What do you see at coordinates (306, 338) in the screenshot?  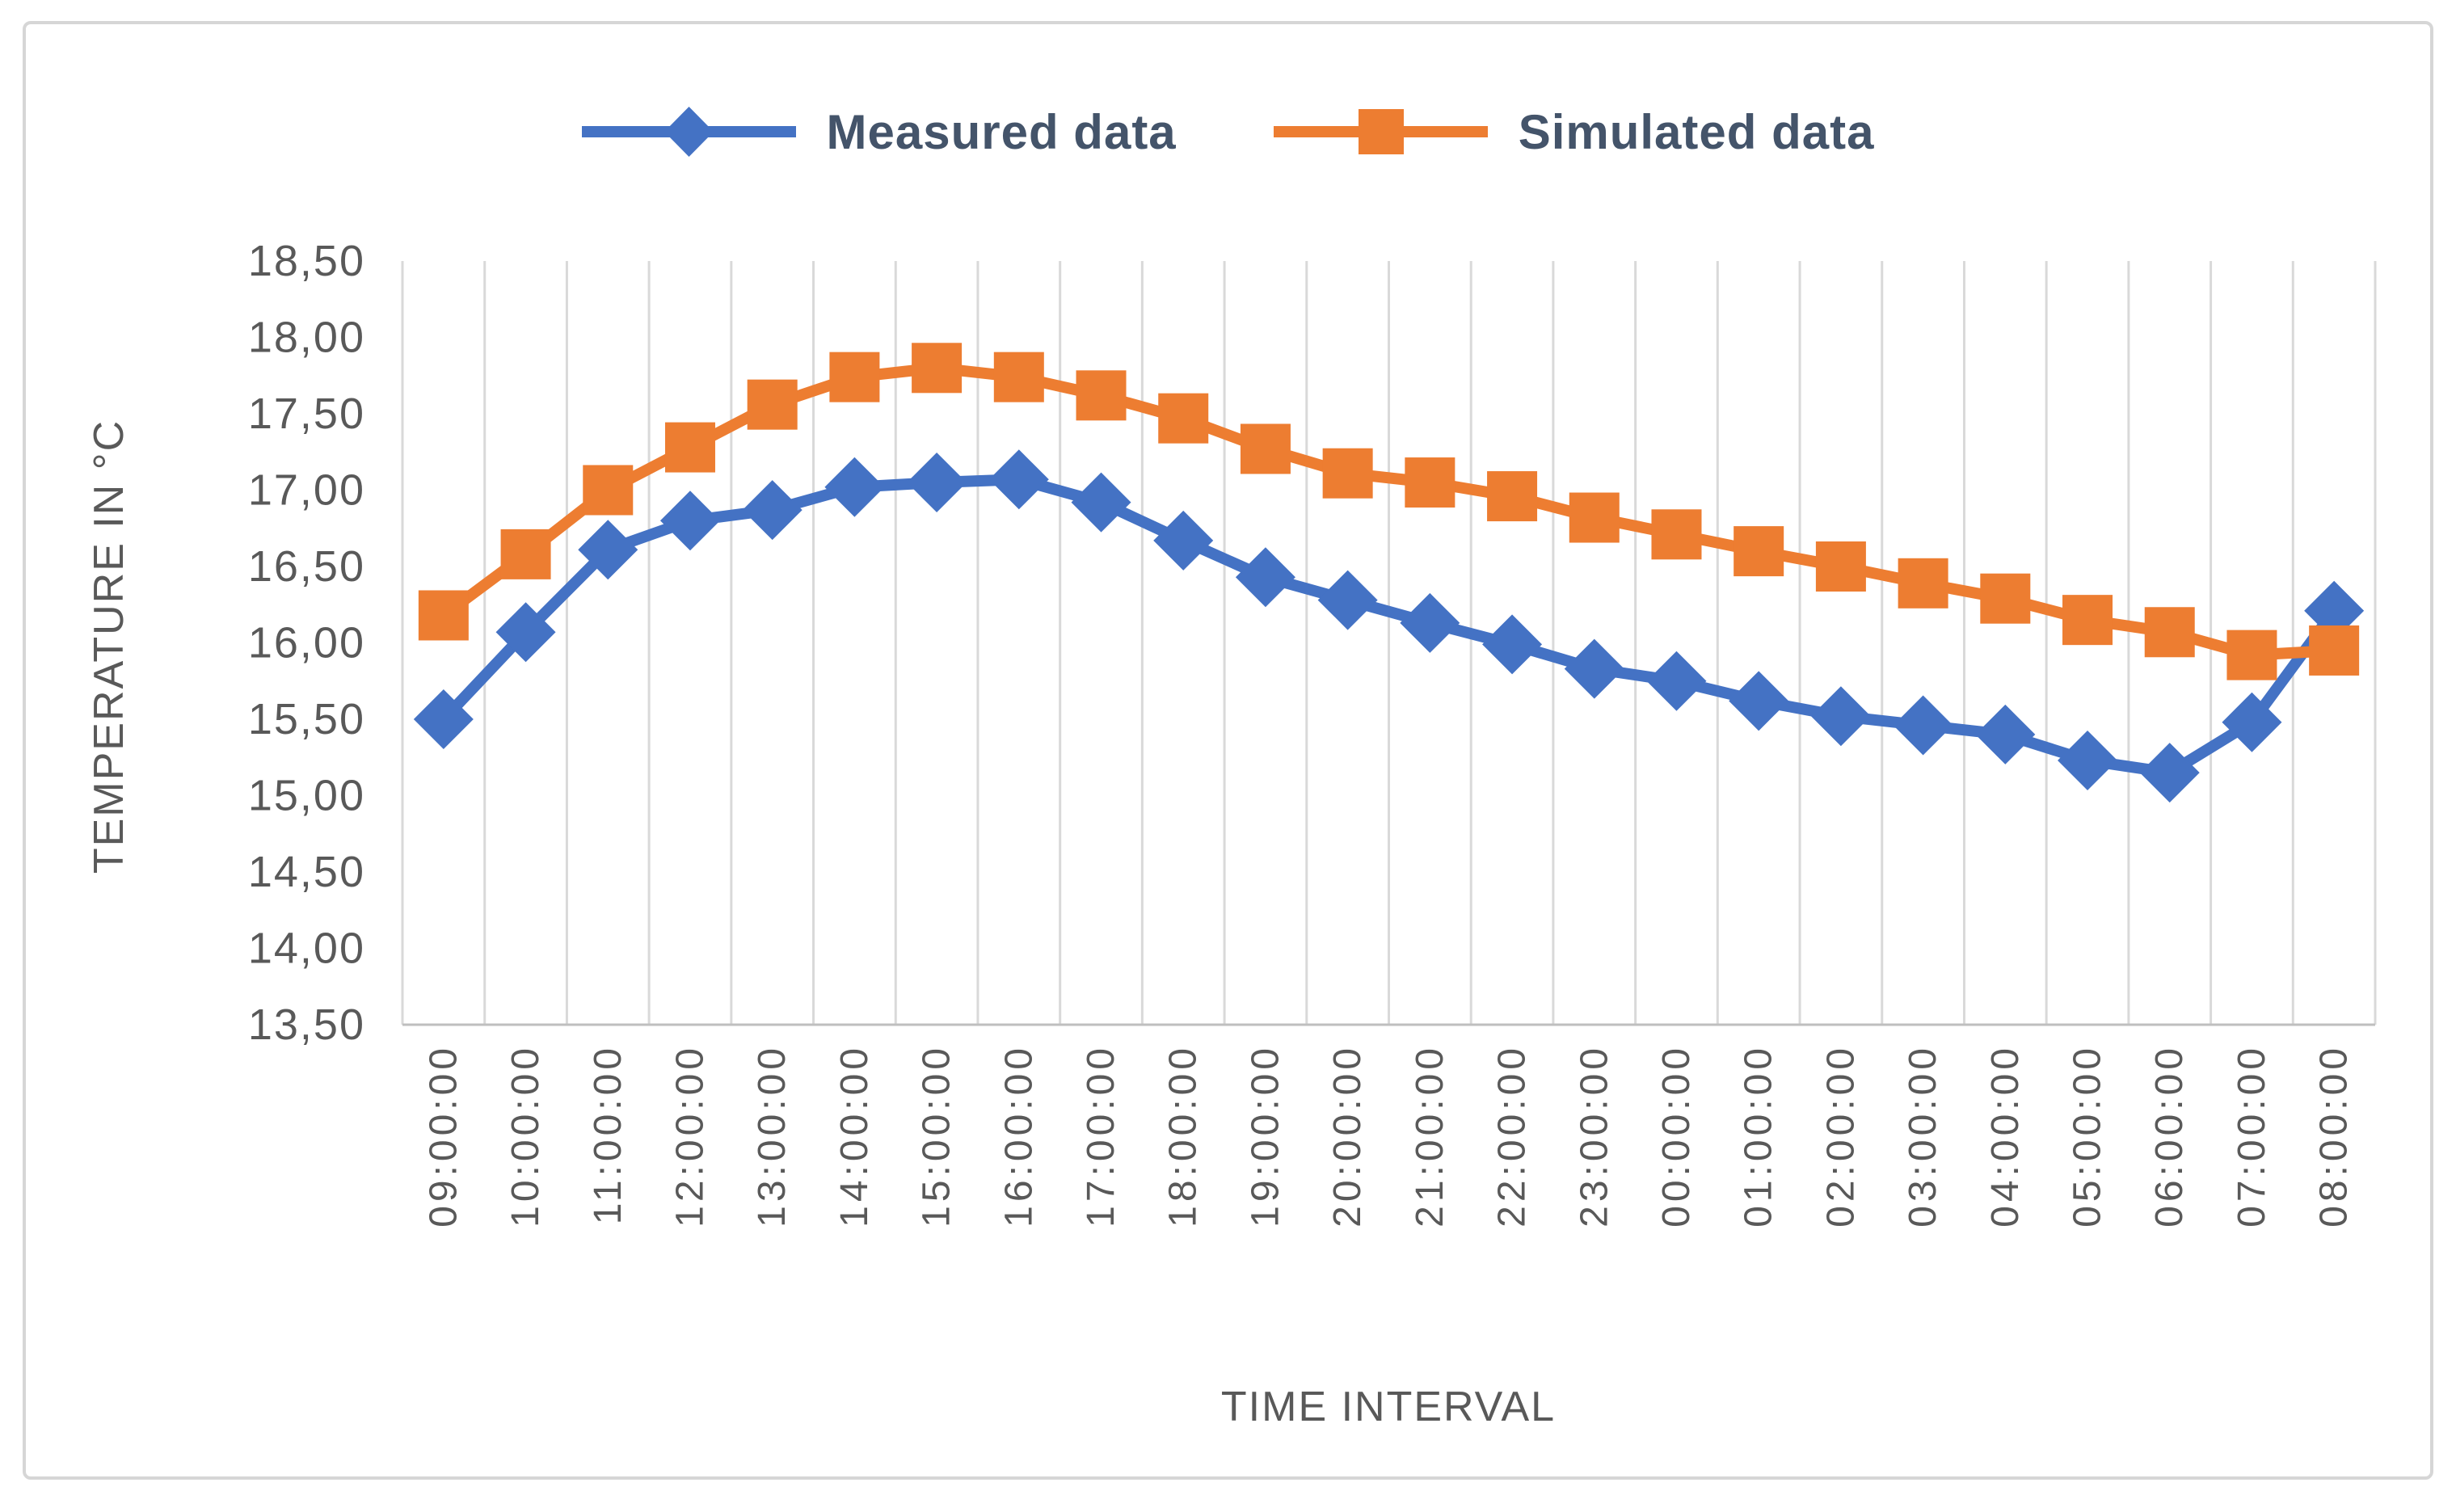 I see `y-tick-label: 18,00` at bounding box center [306, 338].